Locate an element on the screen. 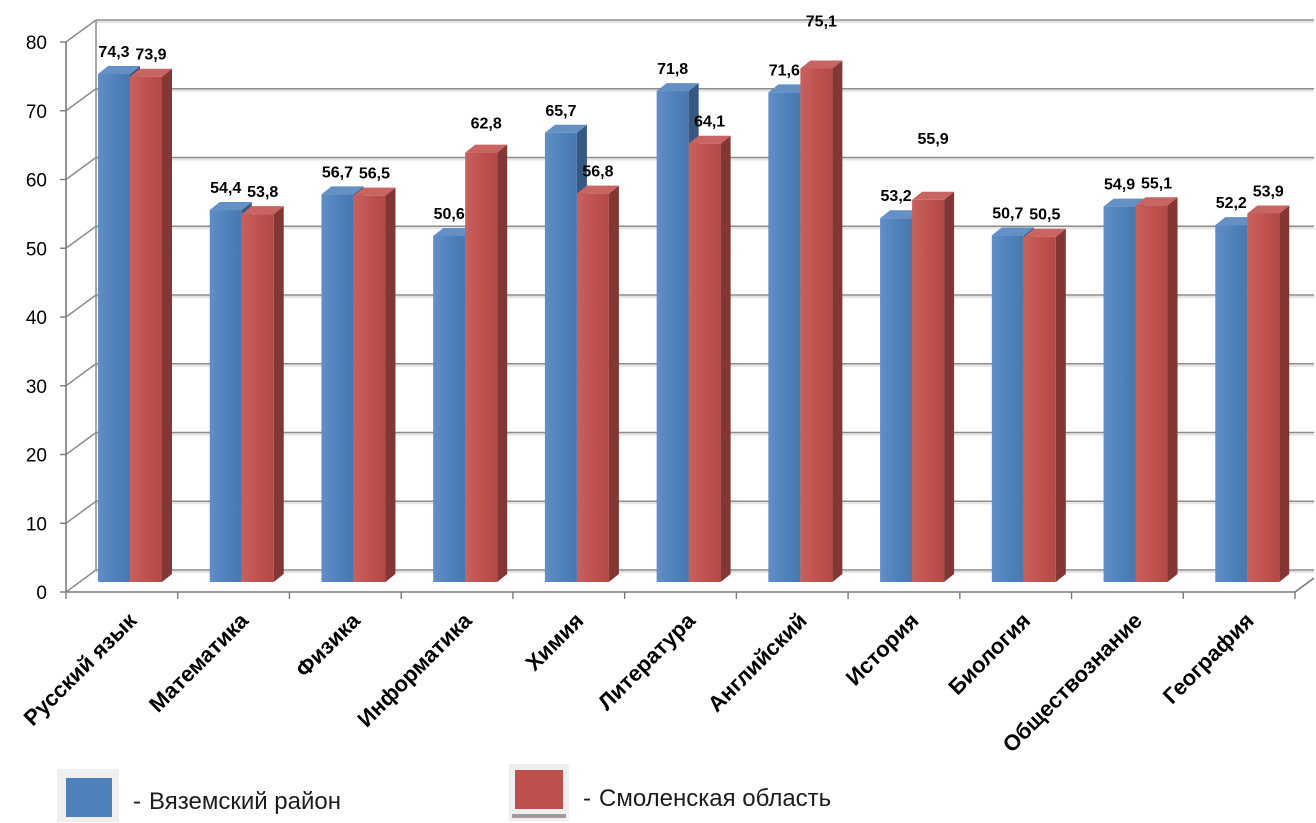  legend-label: - Вяземский район is located at coordinates (237, 801).